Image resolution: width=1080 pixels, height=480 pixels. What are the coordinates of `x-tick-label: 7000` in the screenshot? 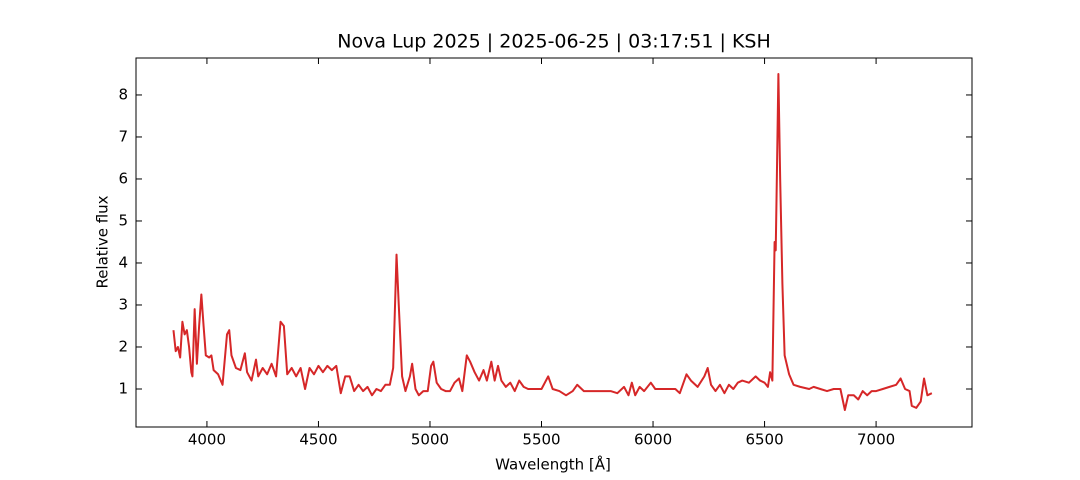 It's located at (876, 440).